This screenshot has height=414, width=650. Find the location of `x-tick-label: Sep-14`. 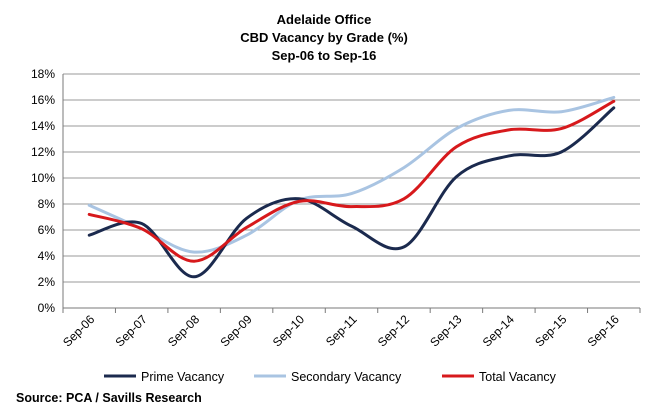

x-tick-label: Sep-14 is located at coordinates (498, 330).